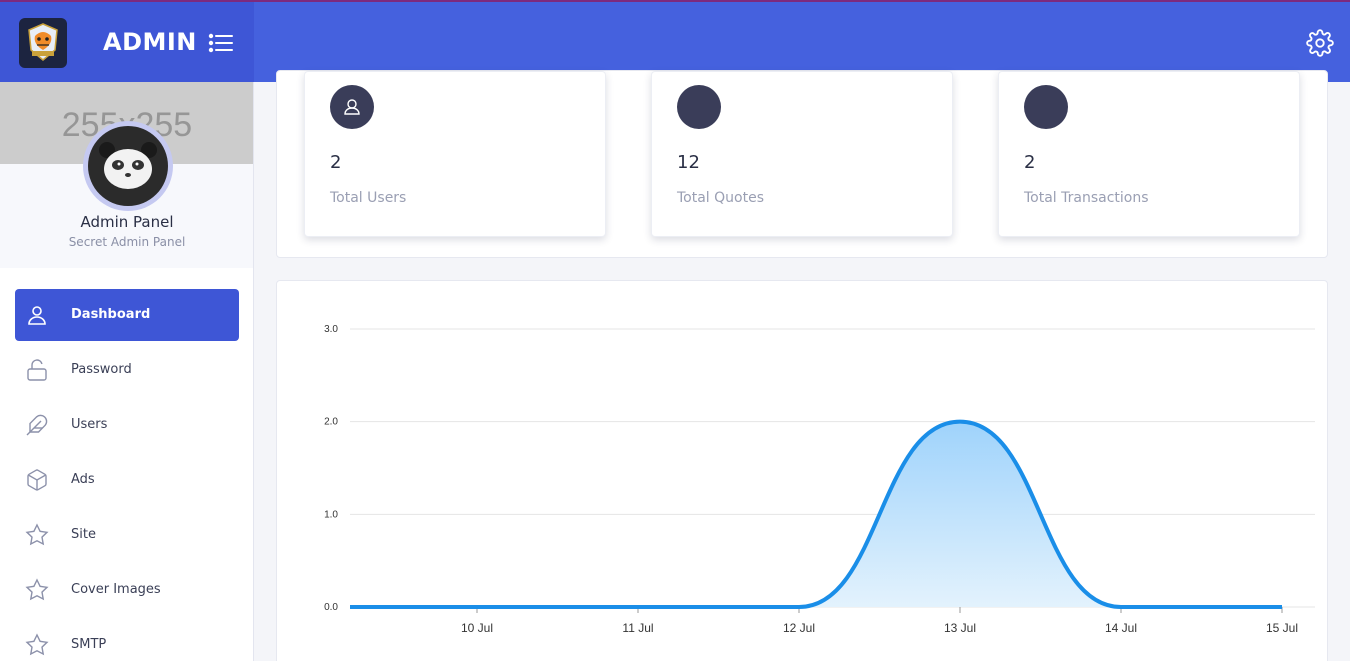 The height and width of the screenshot is (661, 1350). I want to click on sidebar-nav: Dashboard Password Users Ads Site, so click(127, 475).